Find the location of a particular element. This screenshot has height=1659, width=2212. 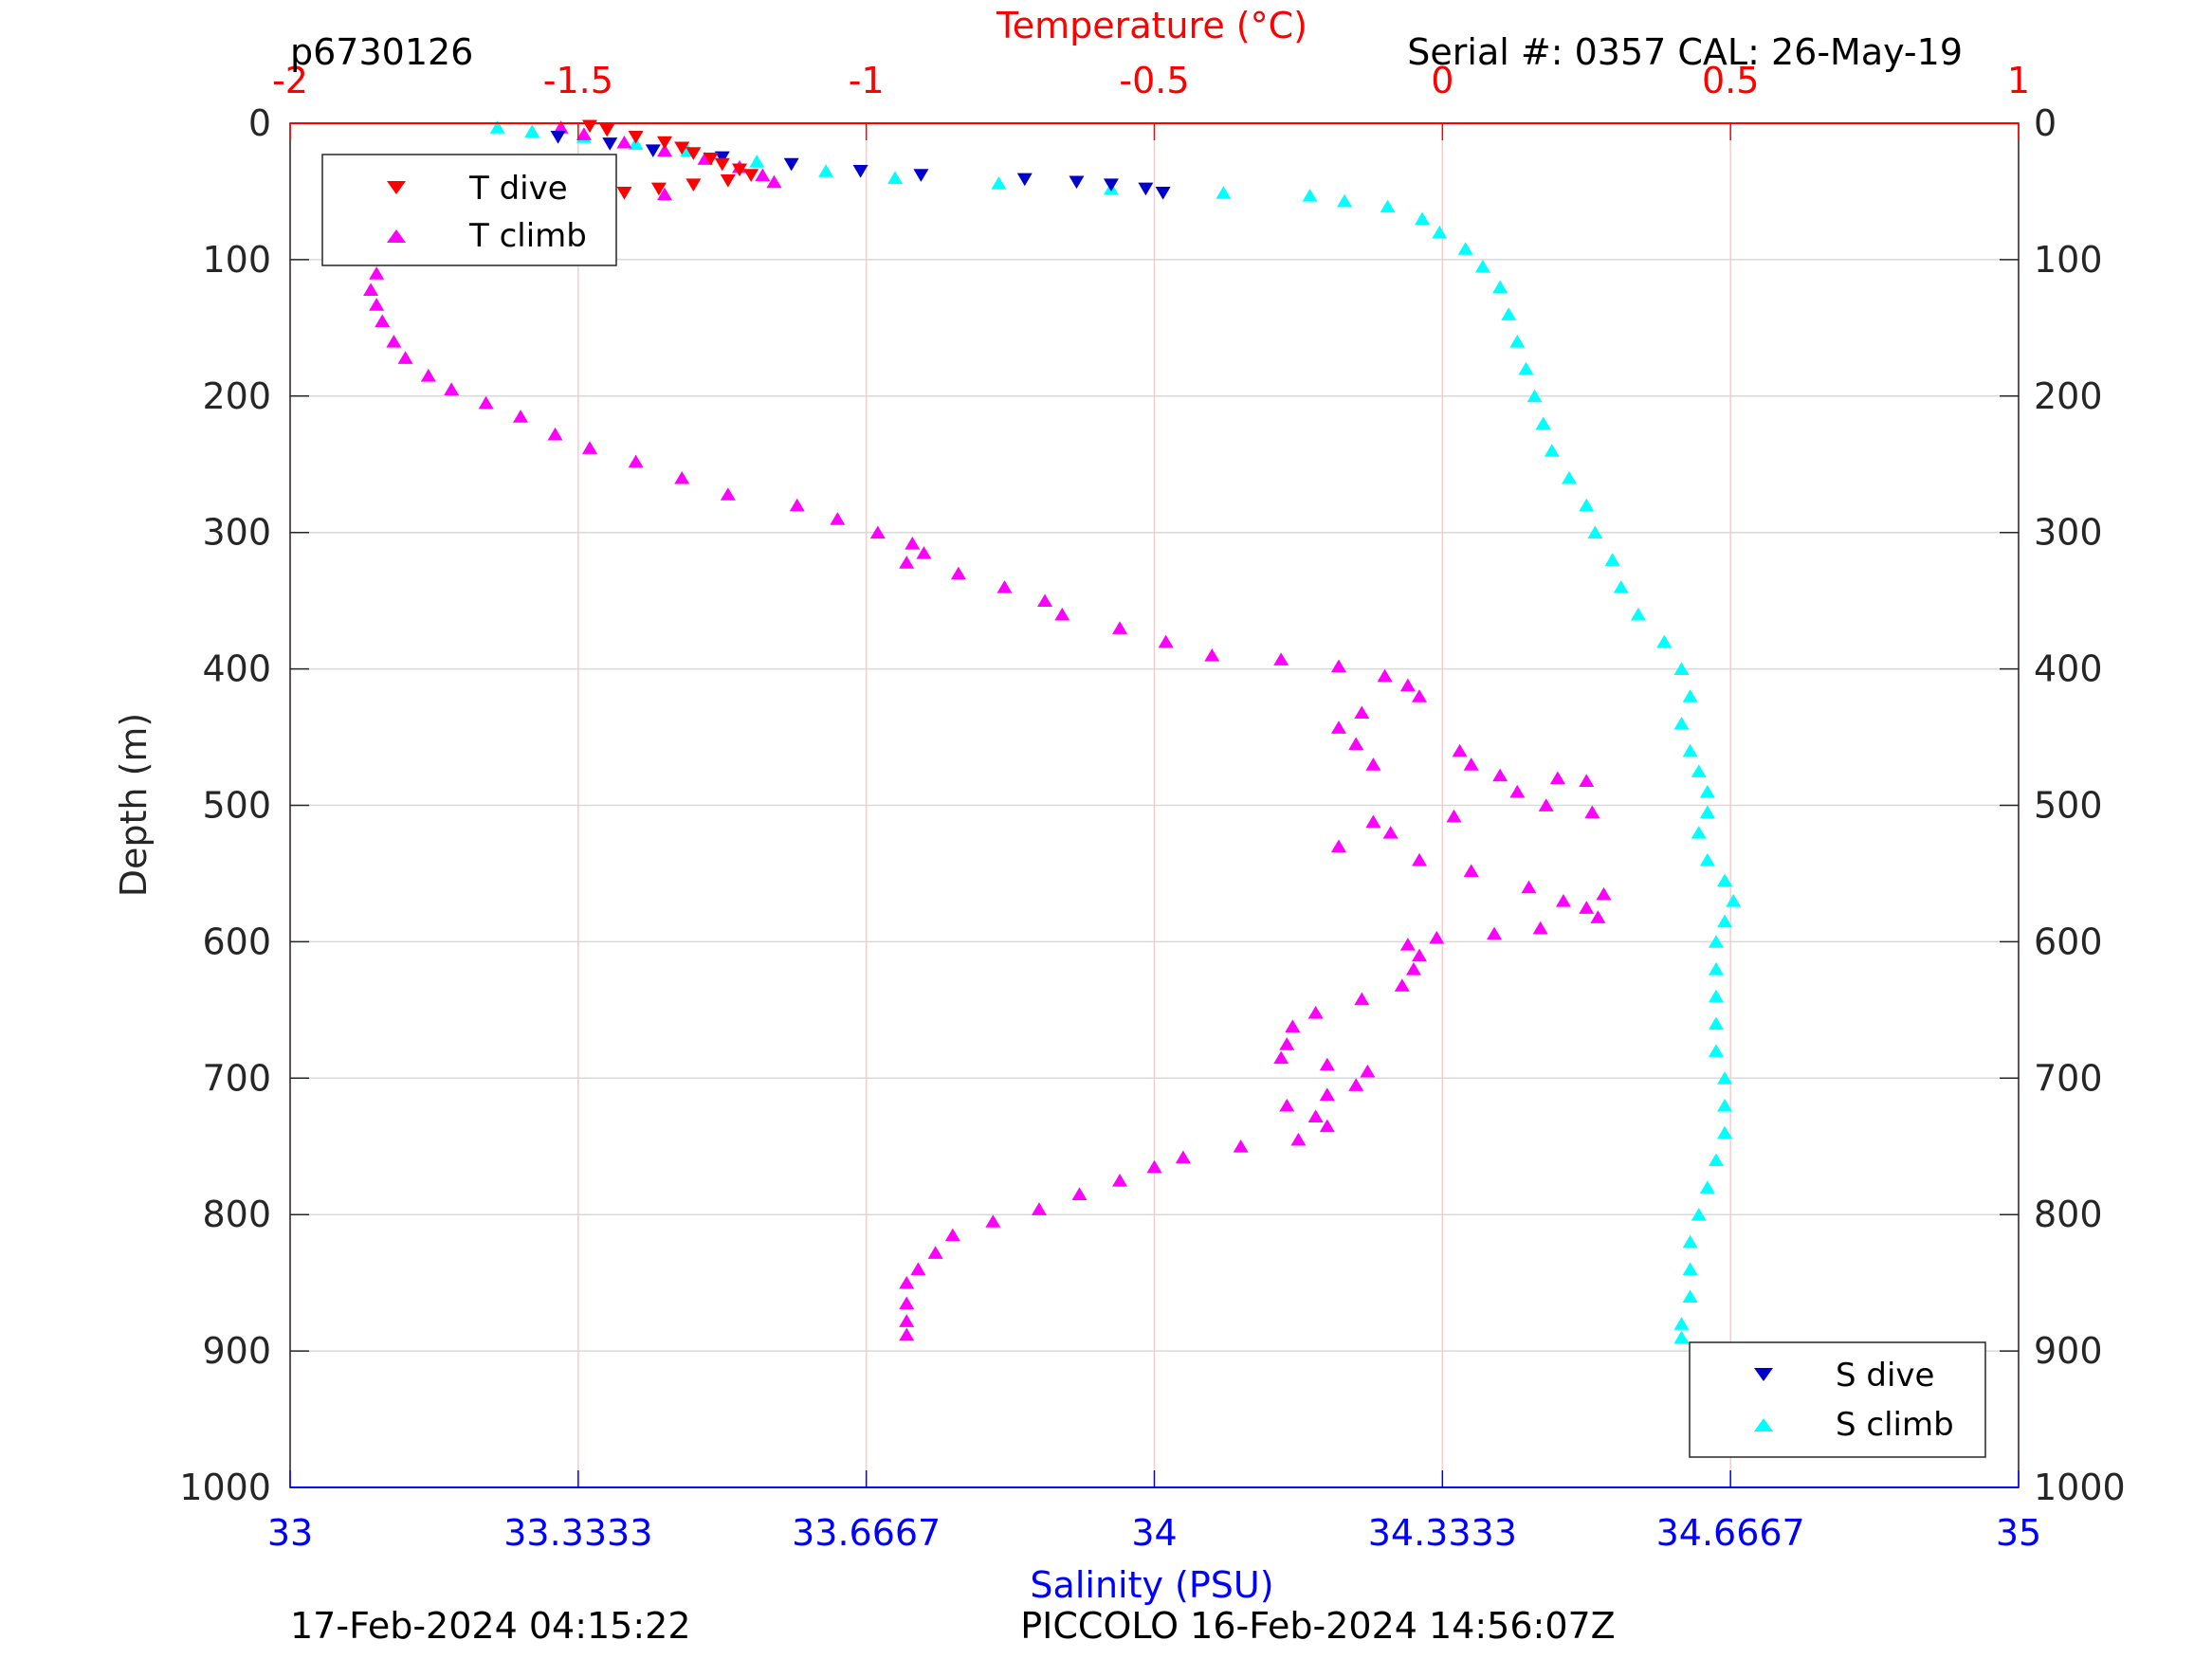

serial-calibration-label: Serial #: 0357 CAL: 26-May-19 is located at coordinates (1685, 52).